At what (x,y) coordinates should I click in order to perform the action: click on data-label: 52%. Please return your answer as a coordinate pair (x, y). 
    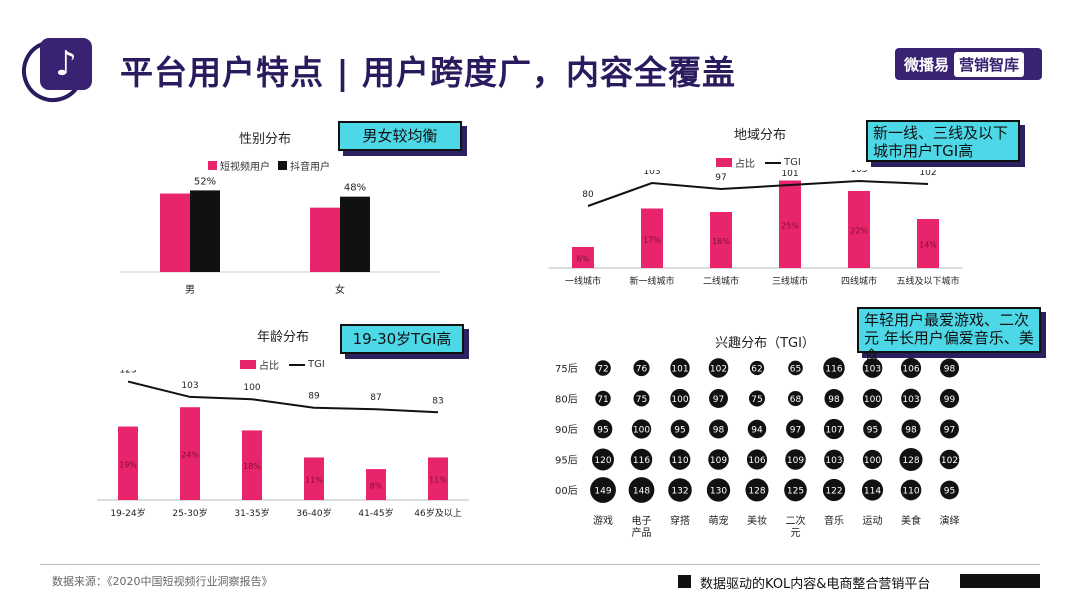
    Looking at the image, I should click on (205, 181).